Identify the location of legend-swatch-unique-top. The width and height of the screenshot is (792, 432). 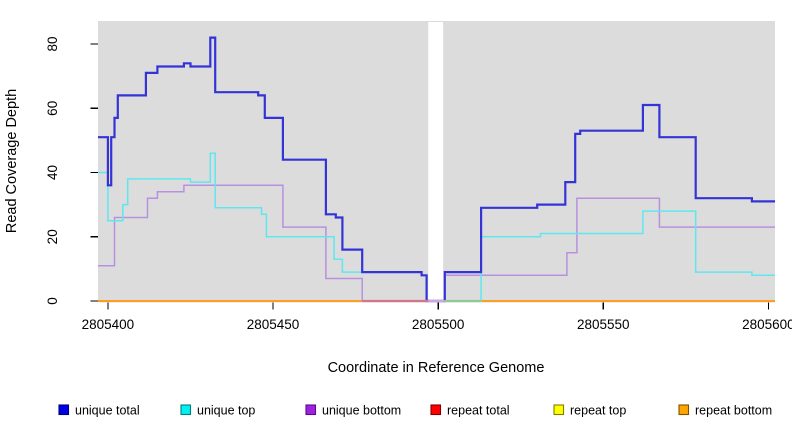
(186, 410).